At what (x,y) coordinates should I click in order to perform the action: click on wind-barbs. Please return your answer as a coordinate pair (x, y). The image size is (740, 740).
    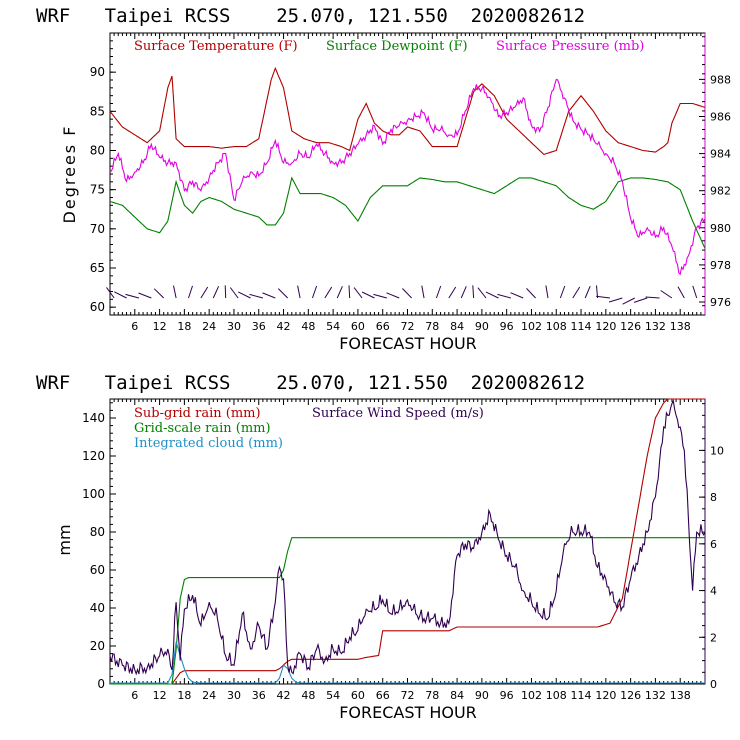
    Looking at the image, I should click on (402, 295).